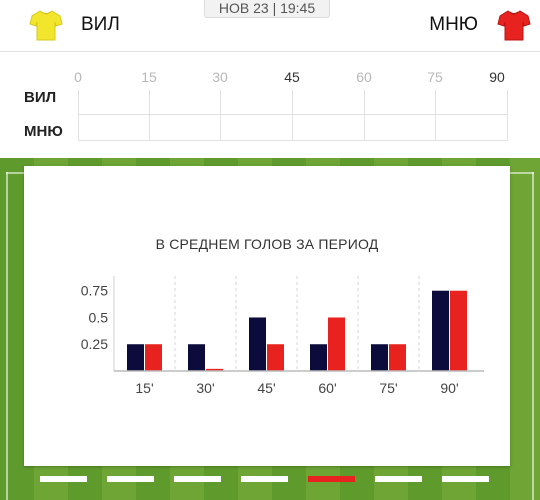 The image size is (540, 500). Describe the element at coordinates (270, 26) in the screenshot. I see `match-header: НОВ 23 | 19:45 ВИЛ МНЮ` at that location.